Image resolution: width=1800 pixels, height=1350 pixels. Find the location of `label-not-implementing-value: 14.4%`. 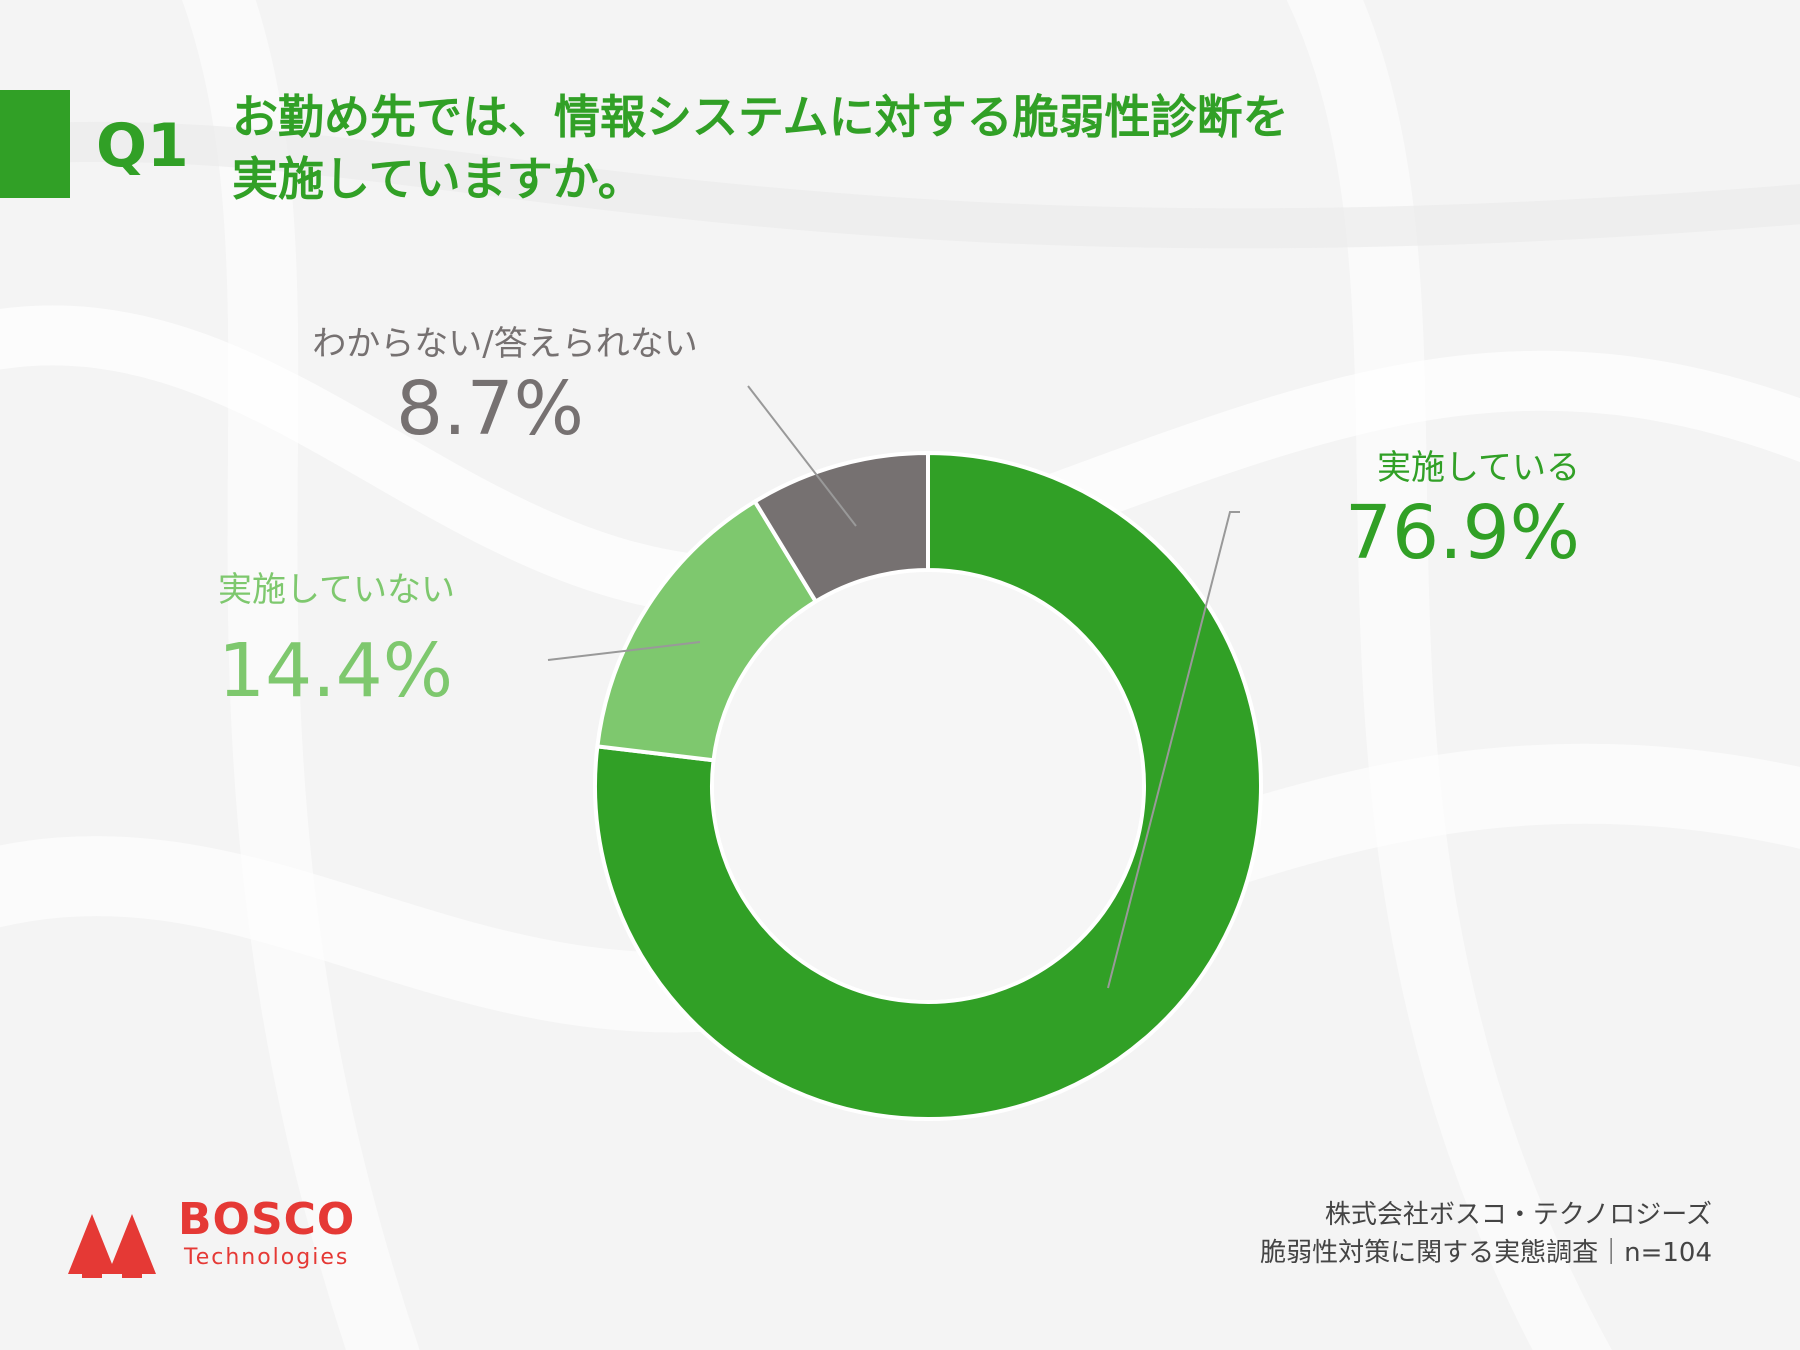

label-not-implementing-value: 14.4% is located at coordinates (336, 671).